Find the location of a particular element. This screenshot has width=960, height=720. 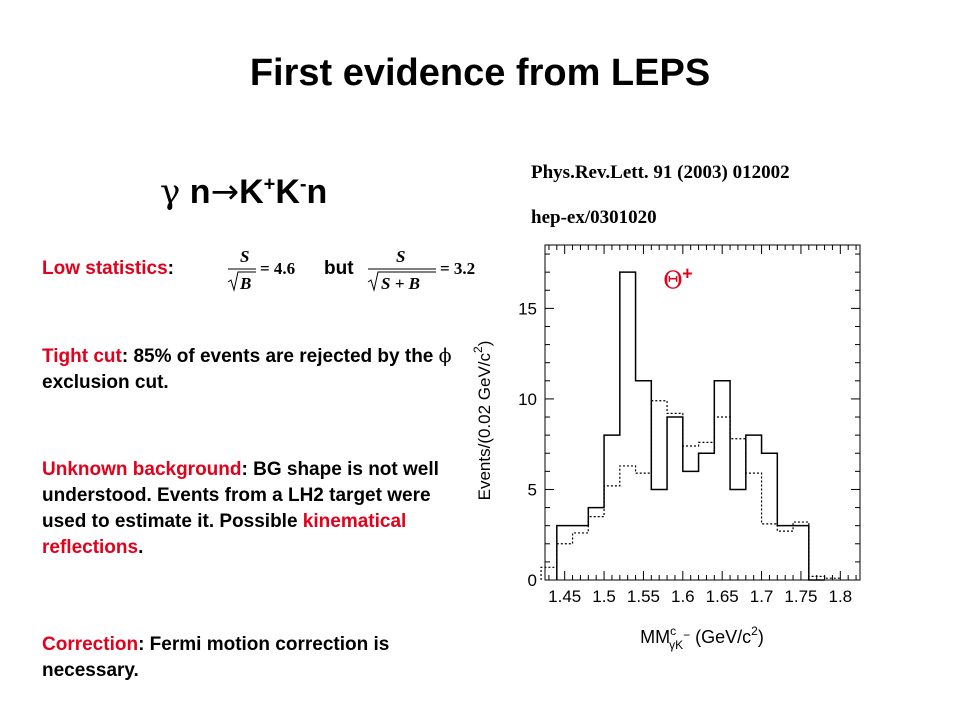

signal-histogram-solid is located at coordinates (690, 426).